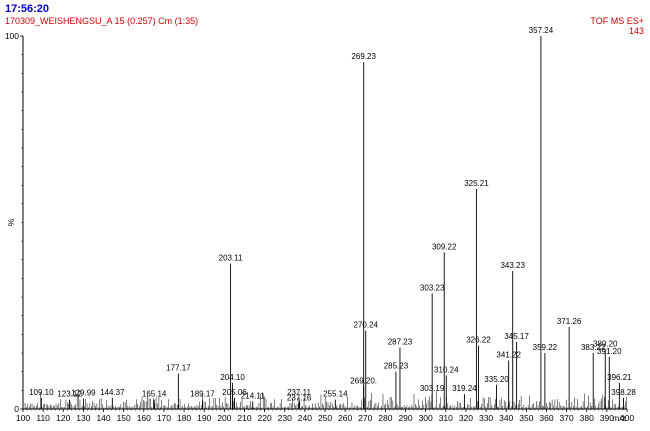 The height and width of the screenshot is (431, 650). Describe the element at coordinates (234, 392) in the screenshot. I see `peak-label: 205.06` at that location.